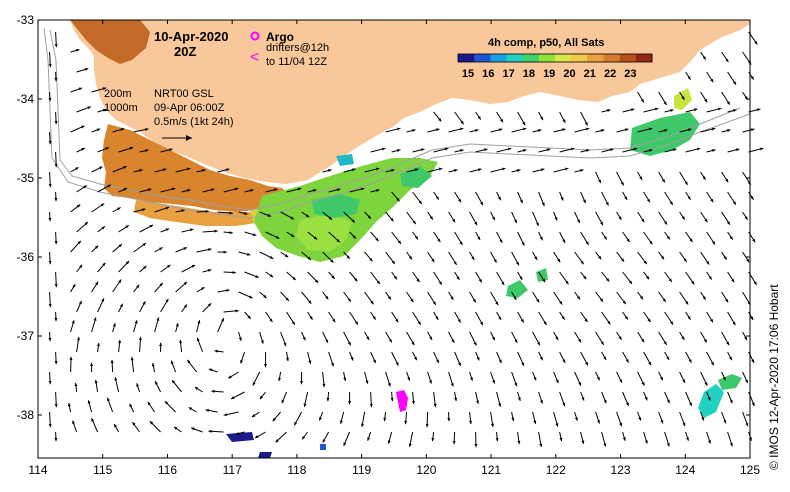 The image size is (790, 492). I want to click on colorbar-tick-label: 16, so click(488, 74).